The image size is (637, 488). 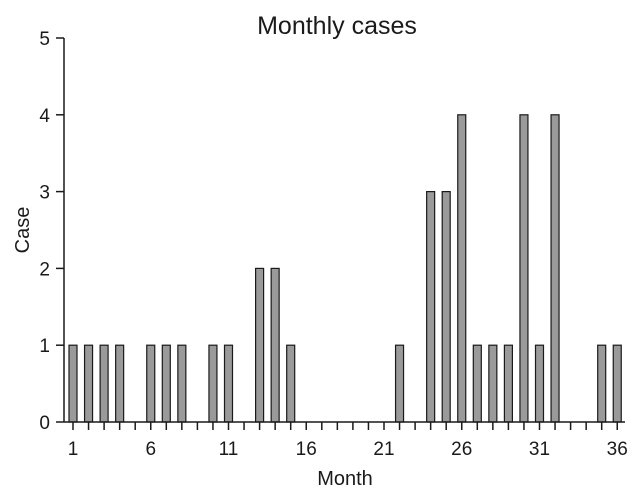 I want to click on x-tick-label-26: 26, so click(x=461, y=449).